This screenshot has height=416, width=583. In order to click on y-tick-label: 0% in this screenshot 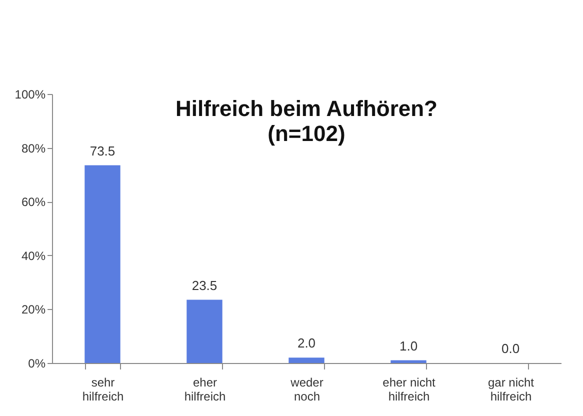, I will do `click(37, 363)`.